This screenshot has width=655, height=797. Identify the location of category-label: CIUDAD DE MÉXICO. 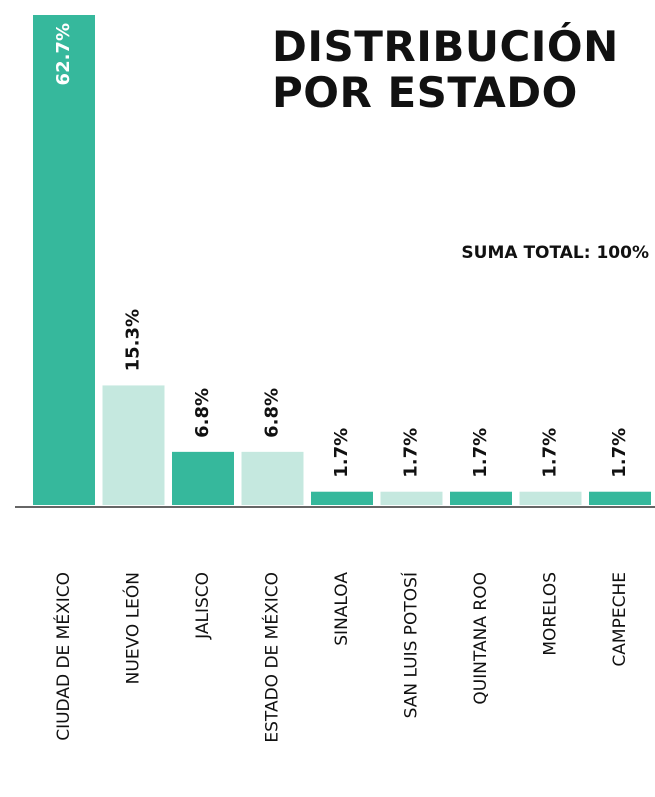
(63, 656).